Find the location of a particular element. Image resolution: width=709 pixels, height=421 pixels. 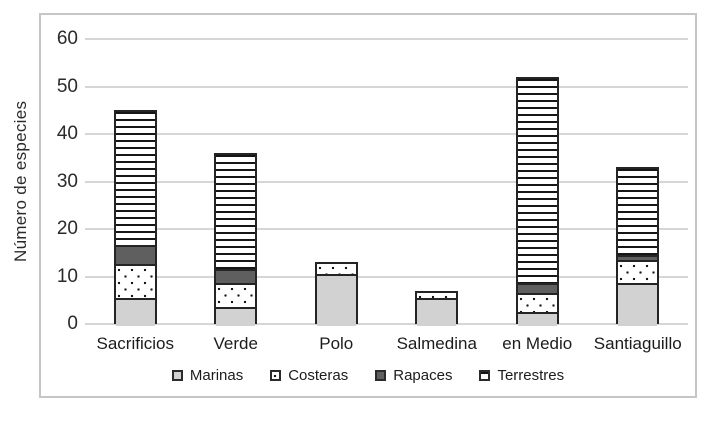

segment-costeras-en-medio is located at coordinates (537, 302).